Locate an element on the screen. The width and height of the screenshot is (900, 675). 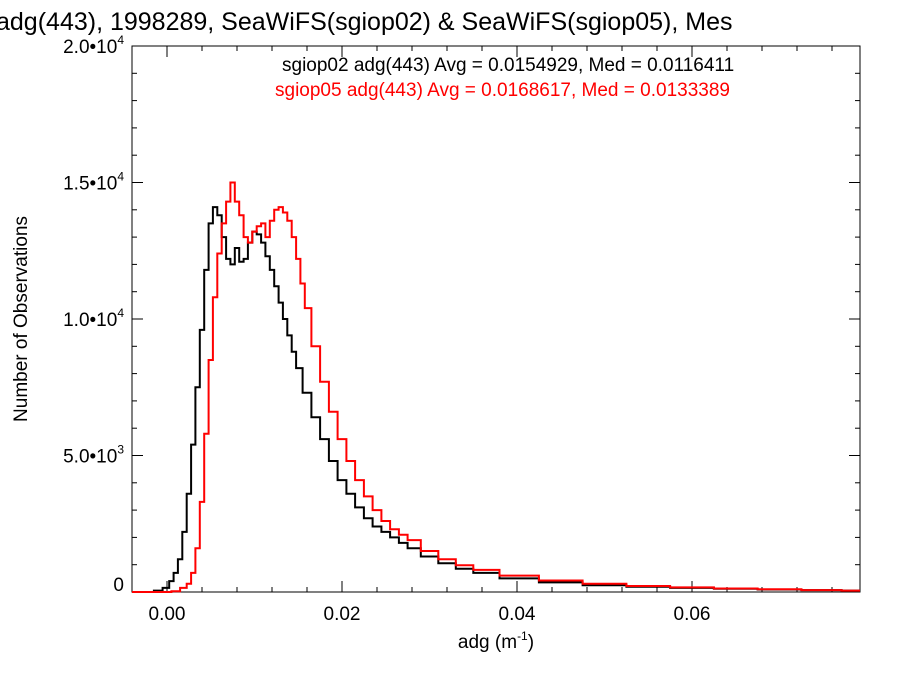
x-tick-label: 0.02 is located at coordinates (342, 614).